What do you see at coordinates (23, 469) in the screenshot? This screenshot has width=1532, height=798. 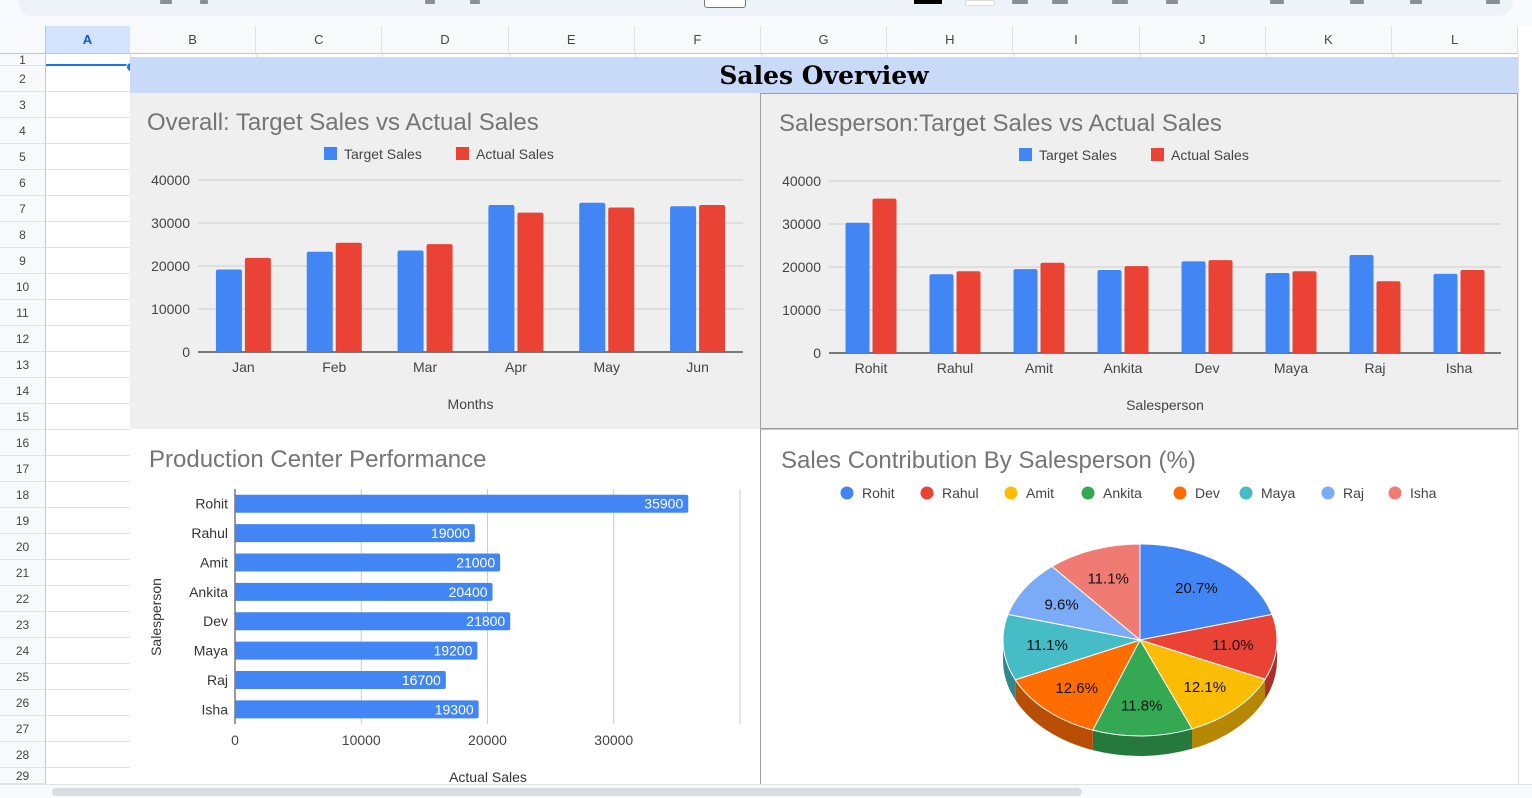 I see `row-header-17: 17` at bounding box center [23, 469].